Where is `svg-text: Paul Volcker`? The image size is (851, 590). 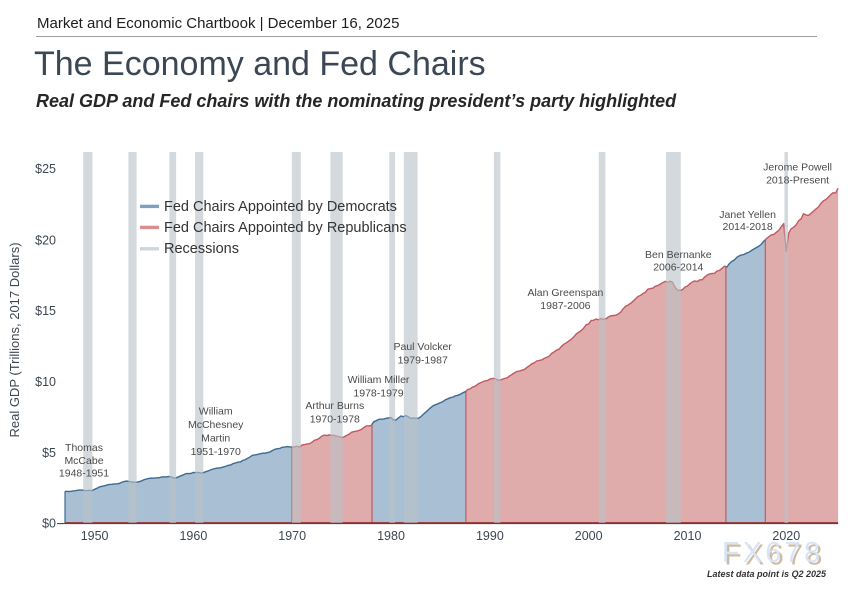 svg-text: Paul Volcker is located at coordinates (423, 347).